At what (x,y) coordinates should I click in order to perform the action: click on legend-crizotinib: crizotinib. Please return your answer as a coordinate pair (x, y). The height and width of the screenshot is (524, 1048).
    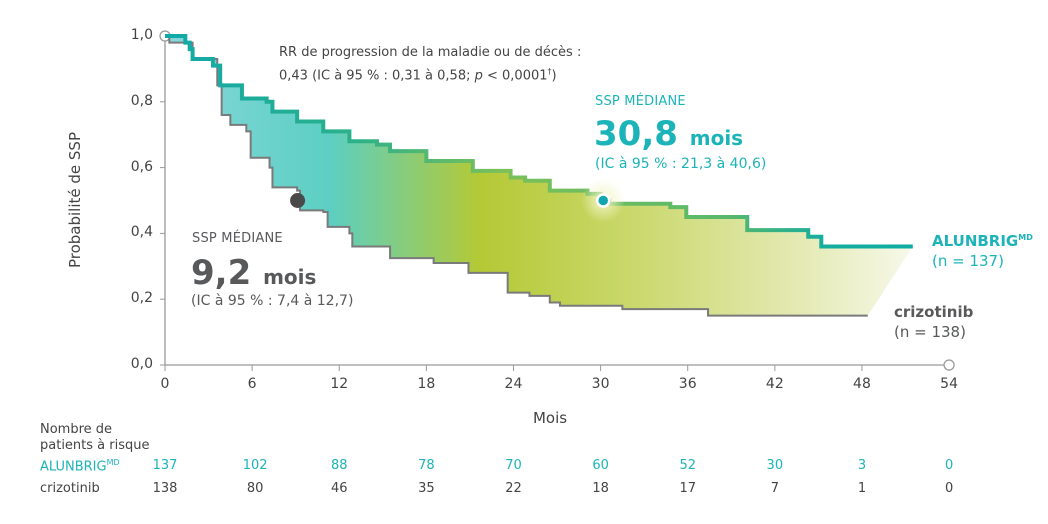
    Looking at the image, I should click on (934, 312).